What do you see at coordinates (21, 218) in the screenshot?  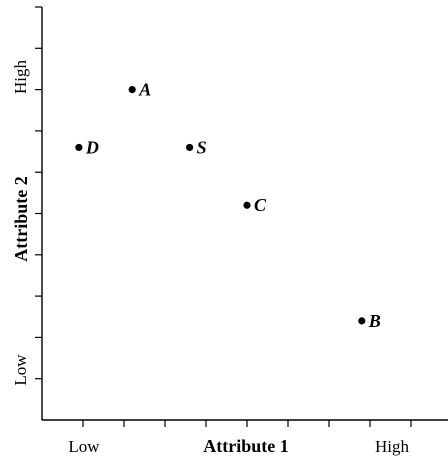 I see `y-axis-title: Attribute 2` at bounding box center [21, 218].